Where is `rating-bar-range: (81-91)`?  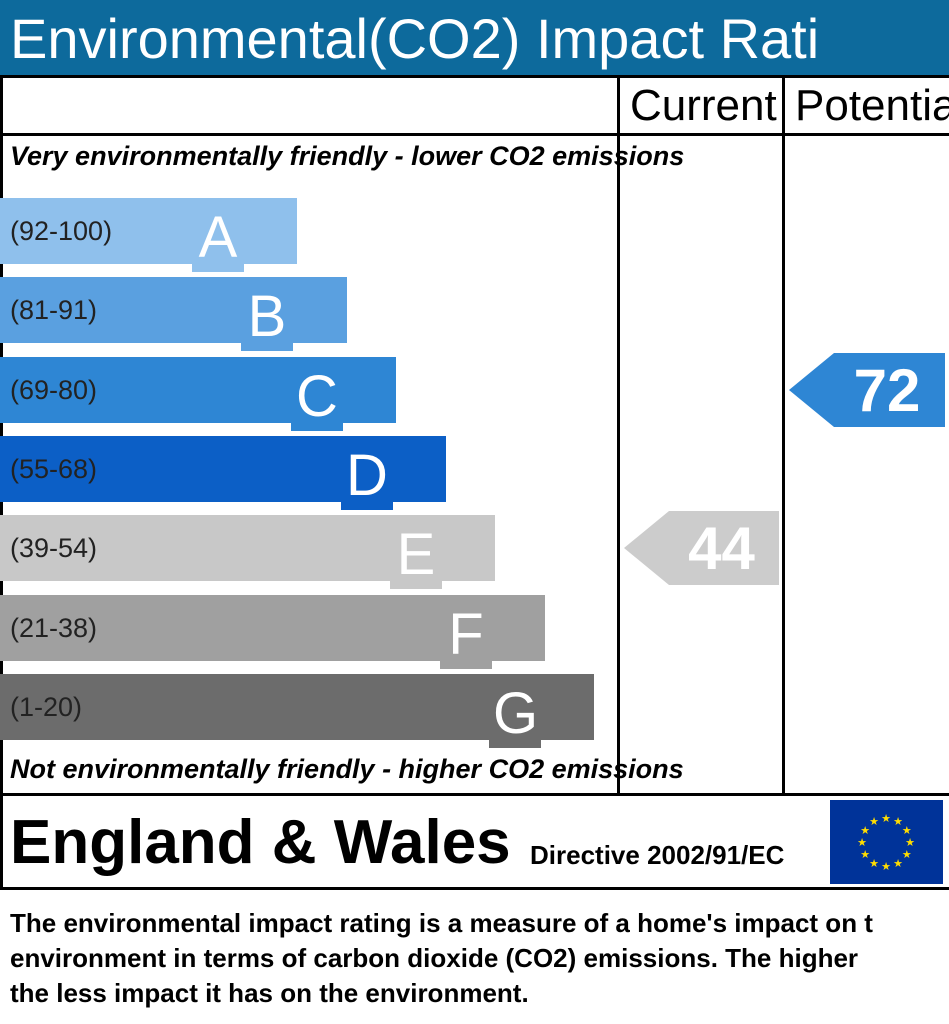 rating-bar-range: (81-91) is located at coordinates (54, 310).